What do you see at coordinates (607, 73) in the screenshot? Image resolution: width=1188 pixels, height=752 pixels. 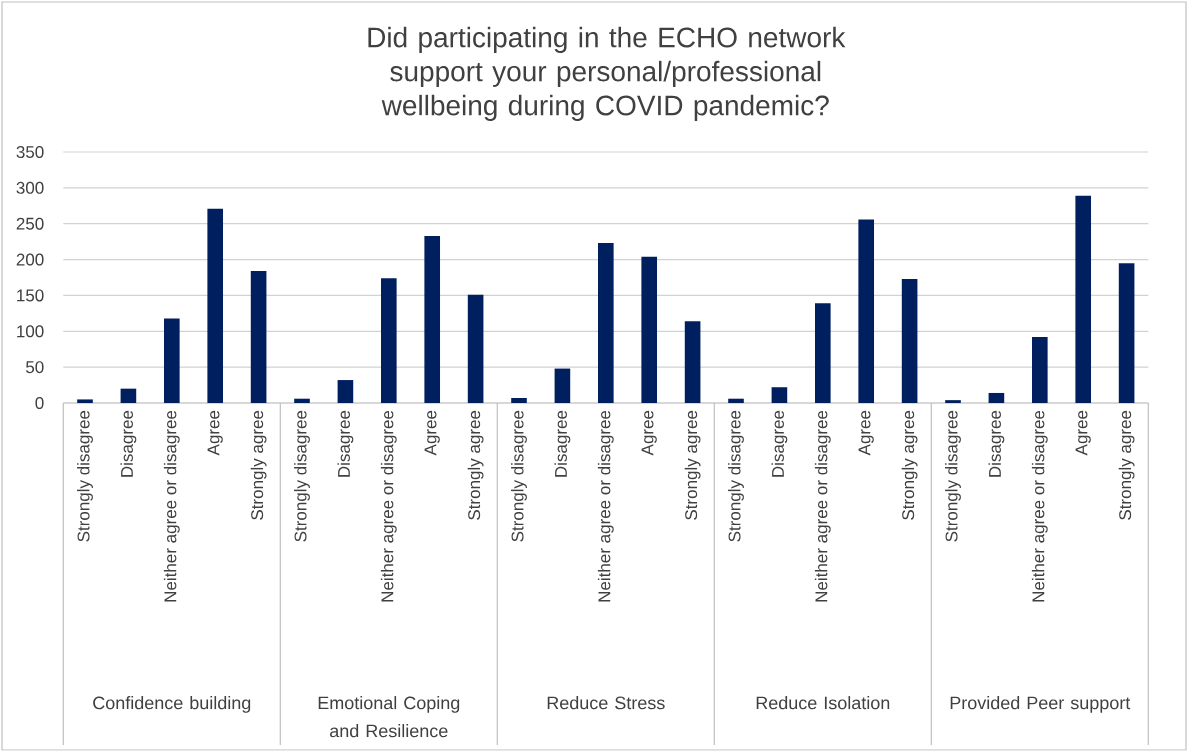 I see `chart-title: Did participating in the ECHO network support your personal/professional wellbeing during COVID pandemic?` at bounding box center [607, 73].